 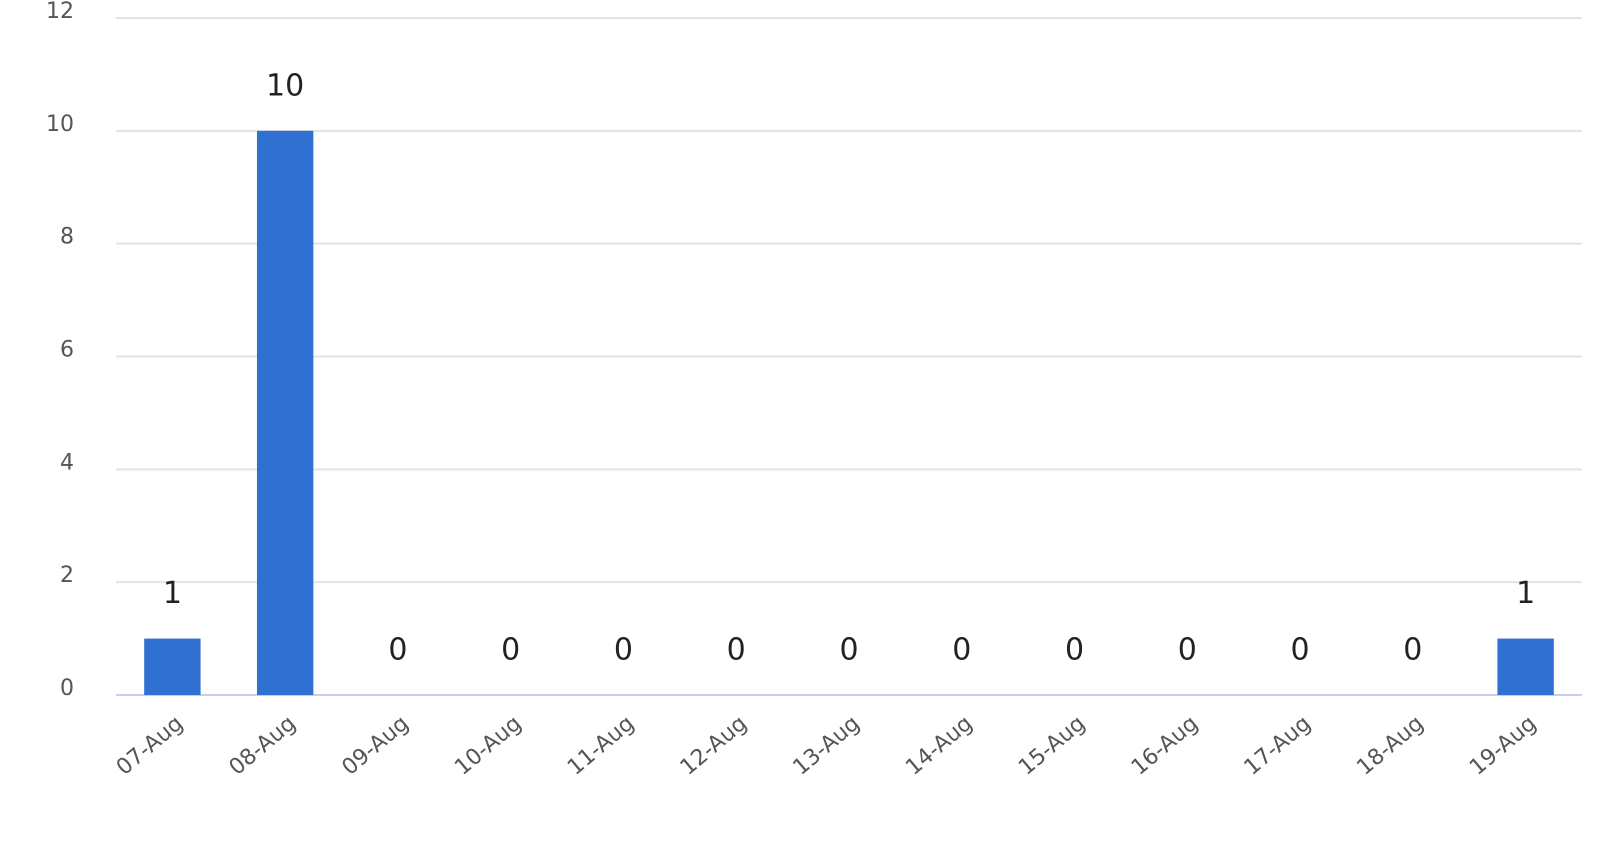 What do you see at coordinates (67, 462) in the screenshot?
I see `y-tick-label: 4` at bounding box center [67, 462].